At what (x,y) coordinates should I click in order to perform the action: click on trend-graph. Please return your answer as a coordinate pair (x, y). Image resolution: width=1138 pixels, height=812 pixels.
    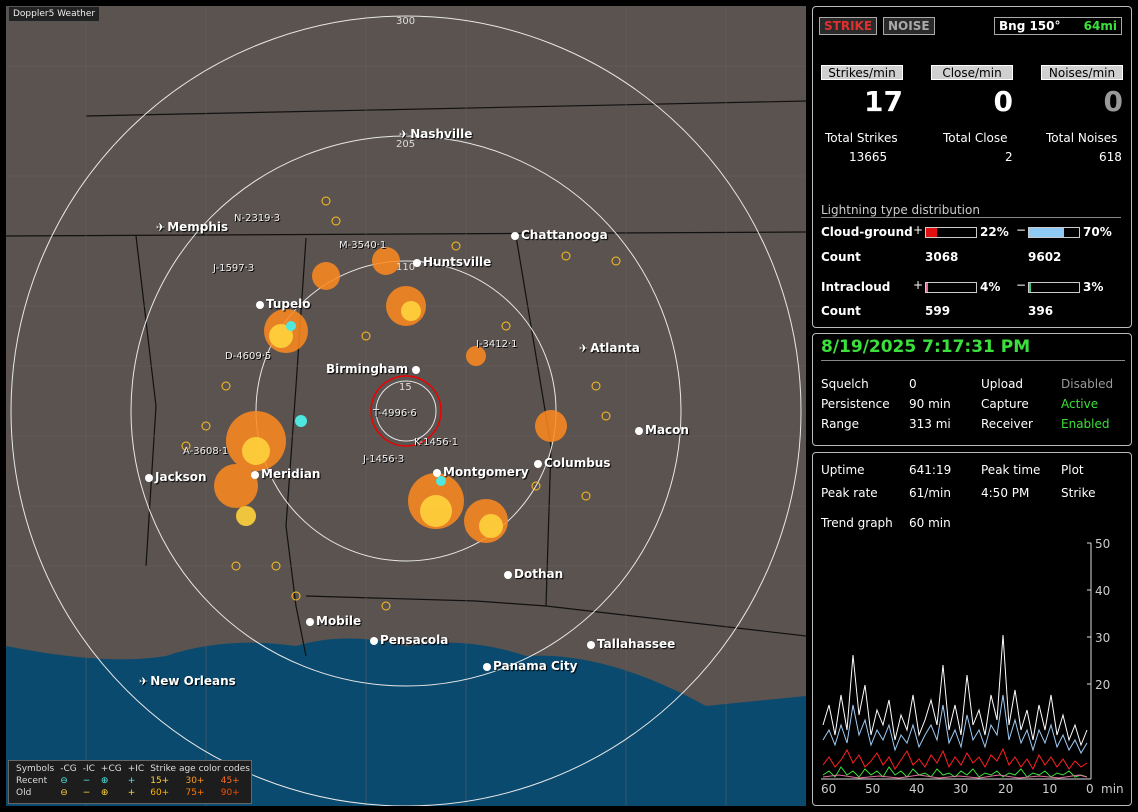
    Looking at the image, I should click on (956, 661).